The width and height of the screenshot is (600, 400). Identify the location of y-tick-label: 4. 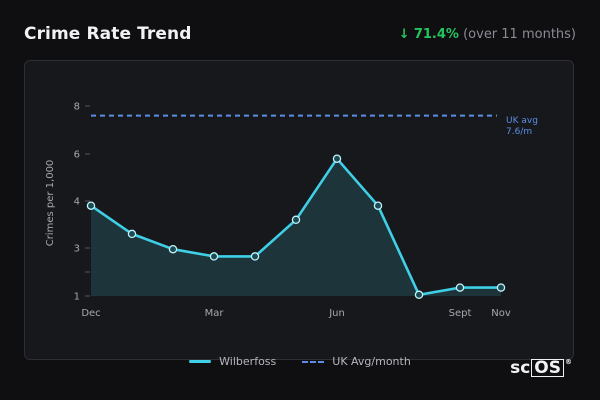
(77, 202).